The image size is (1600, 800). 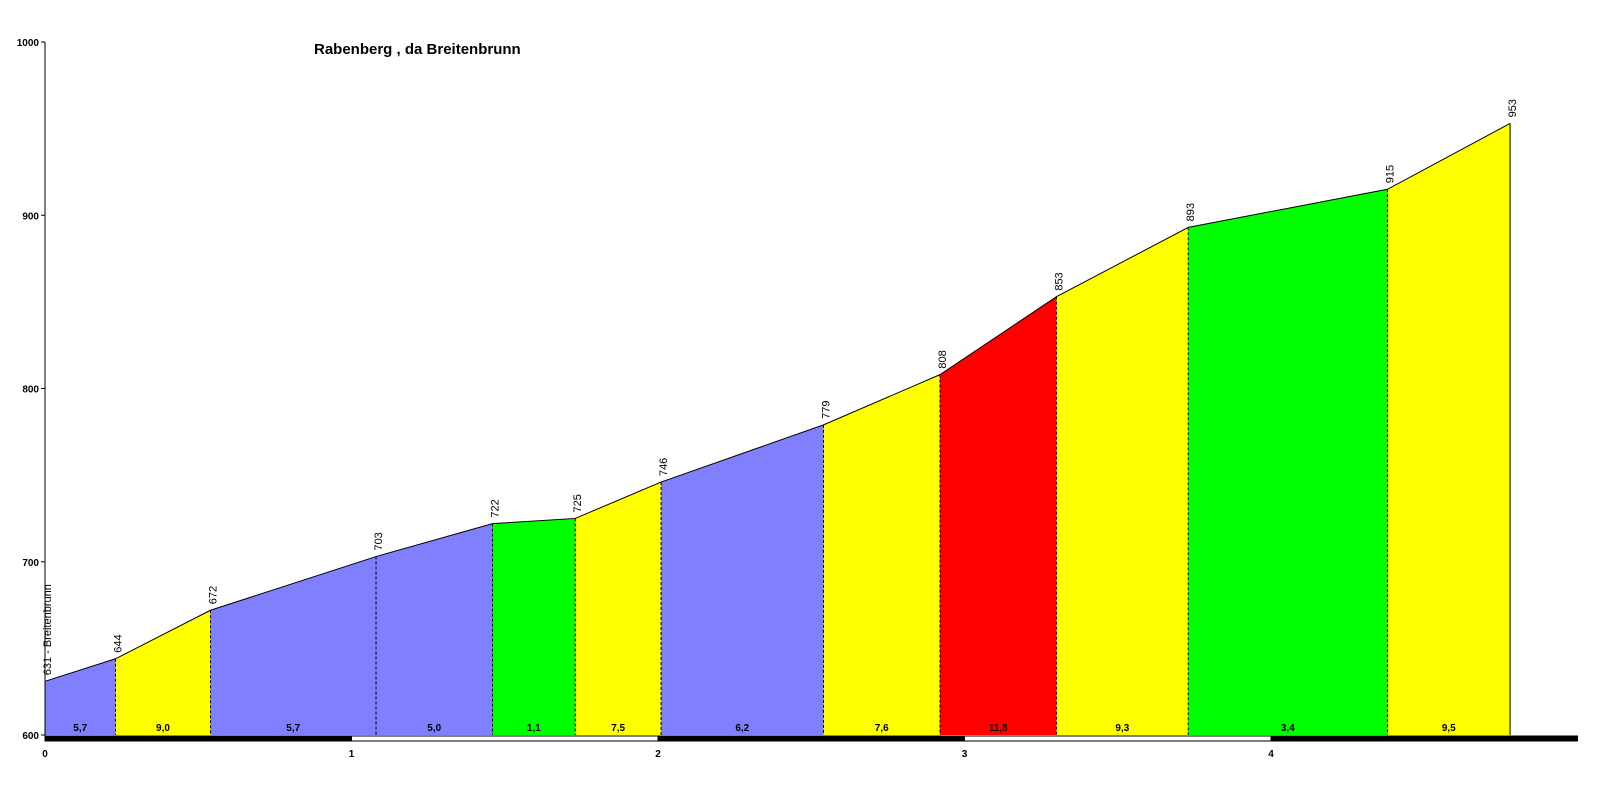 What do you see at coordinates (30, 563) in the screenshot?
I see `y-tick-label: 700` at bounding box center [30, 563].